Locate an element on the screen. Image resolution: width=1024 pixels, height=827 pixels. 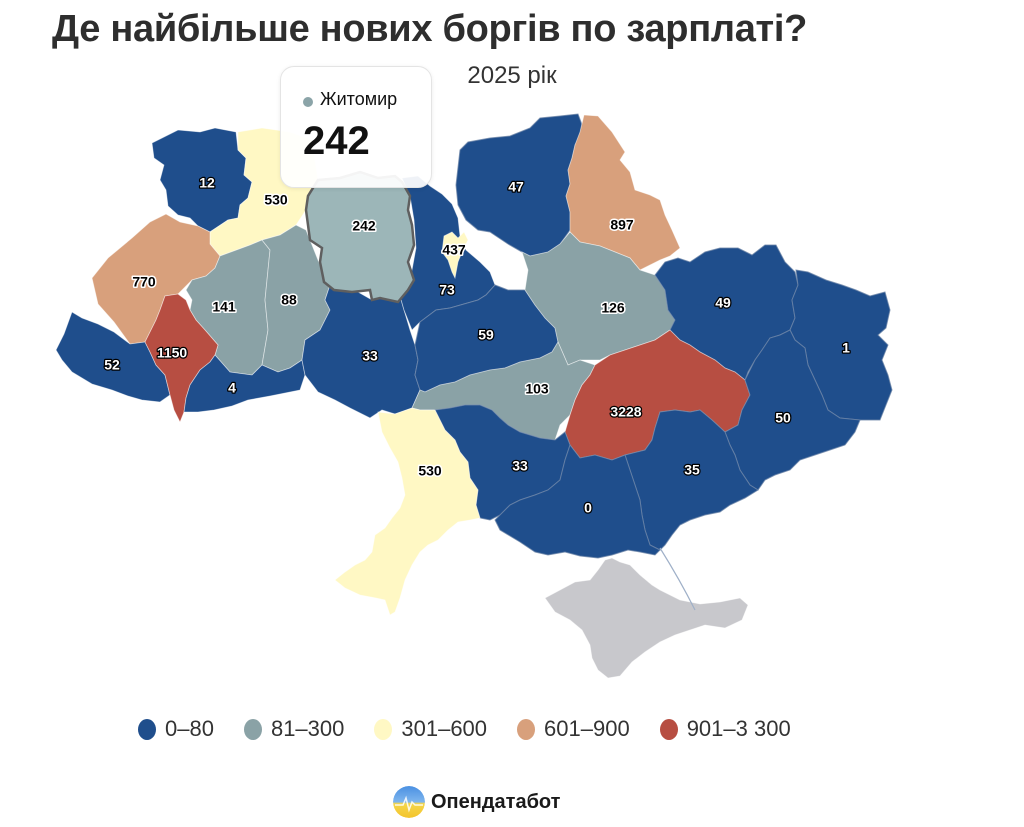
legend-item-301-600: 301–600 is located at coordinates (430, 729).